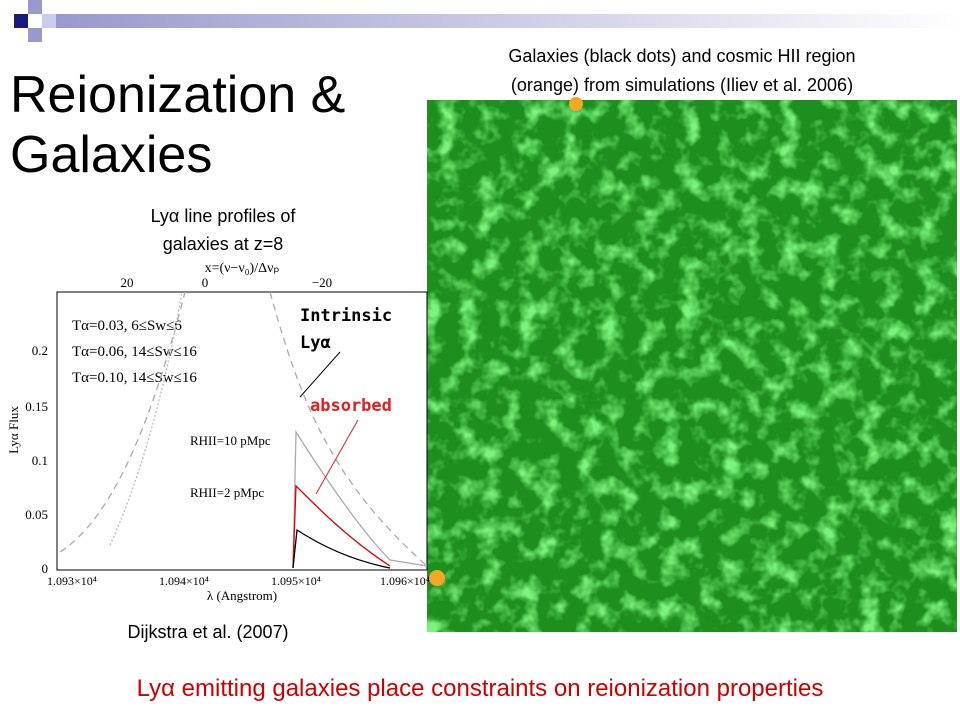  Describe the element at coordinates (351, 406) in the screenshot. I see `annotation: absorbed` at that location.